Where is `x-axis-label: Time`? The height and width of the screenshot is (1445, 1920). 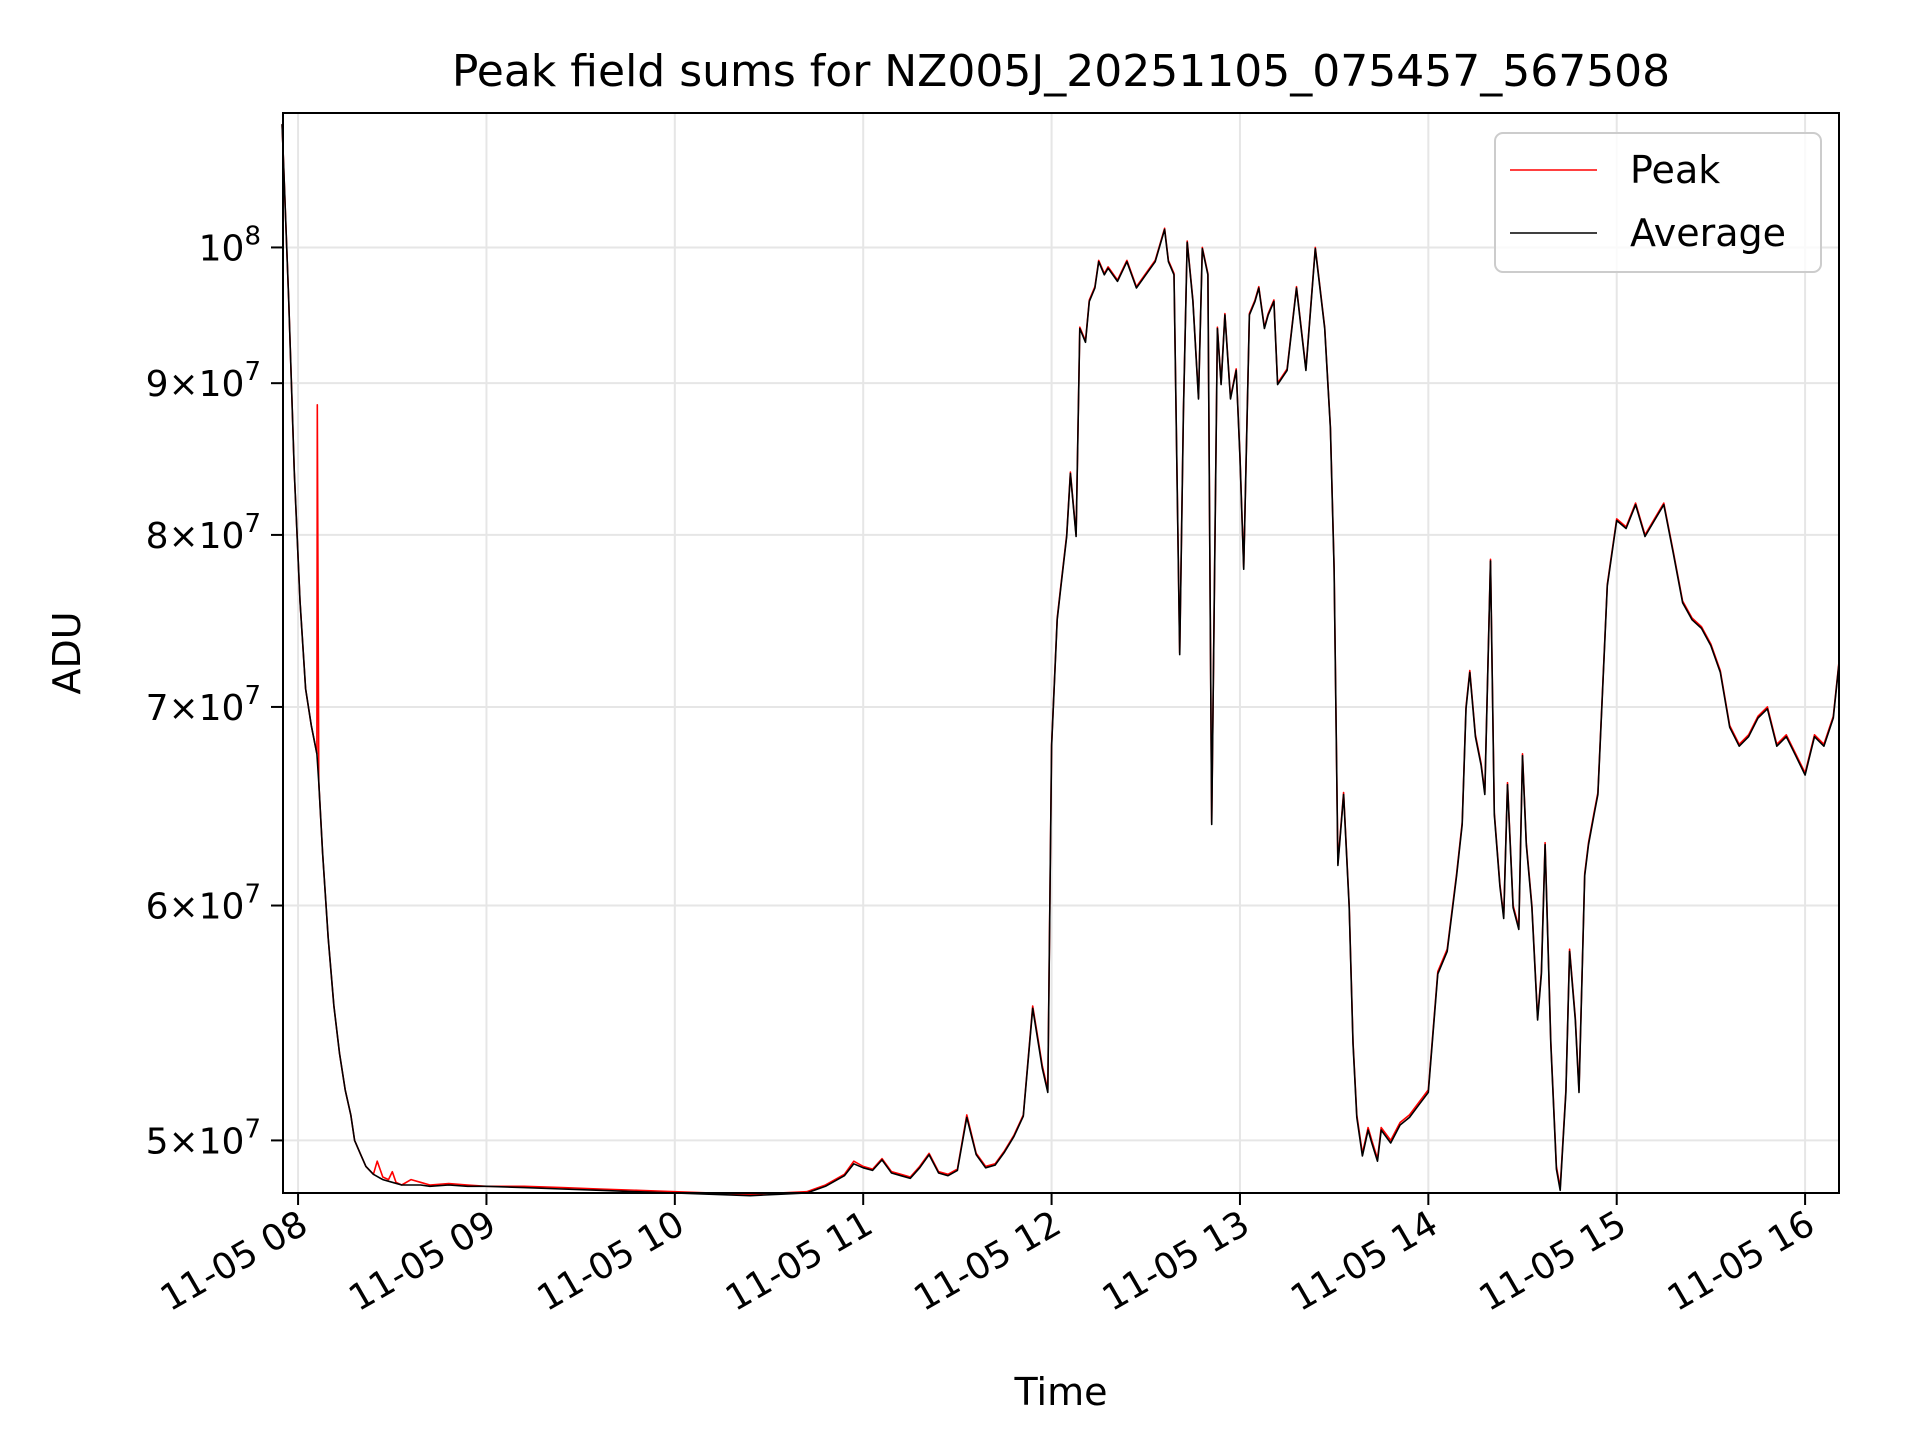
x-axis-label: Time is located at coordinates (1061, 1392).